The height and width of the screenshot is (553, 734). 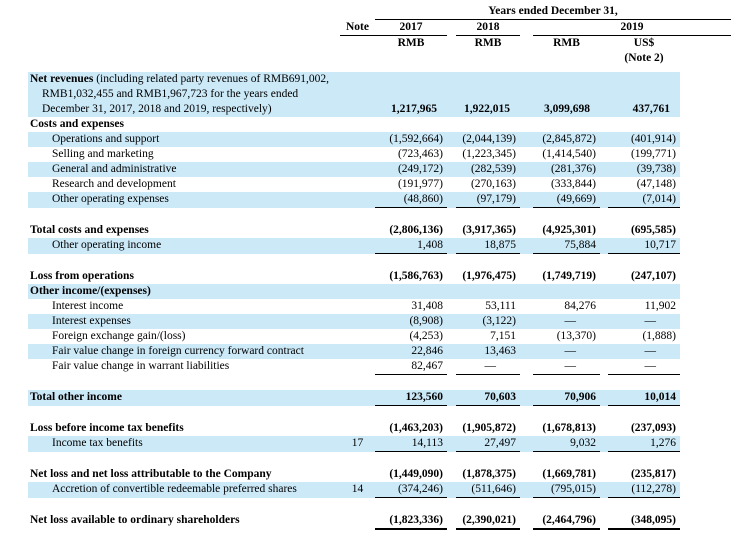 What do you see at coordinates (411, 246) in the screenshot?
I see `cell-2017-rmb: 1,408` at bounding box center [411, 246].